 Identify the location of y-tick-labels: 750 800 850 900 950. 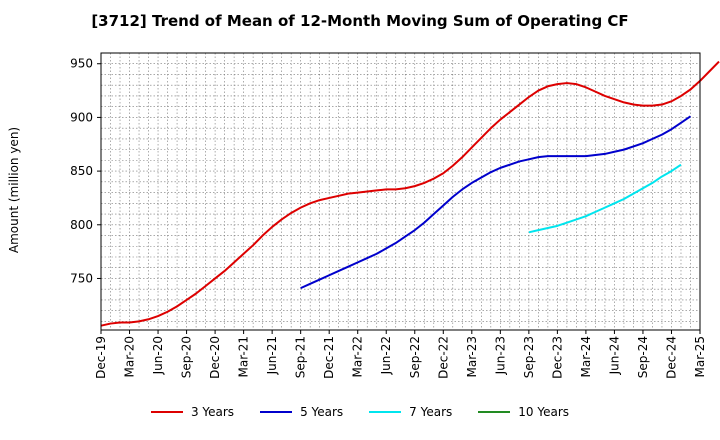
(85, 171).